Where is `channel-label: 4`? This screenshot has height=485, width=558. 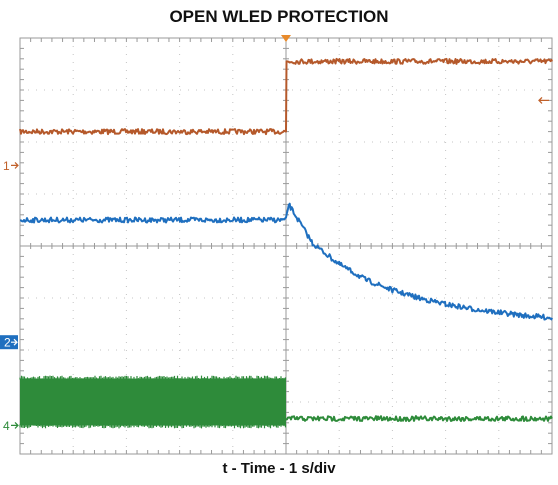 channel-label: 4 is located at coordinates (6, 426).